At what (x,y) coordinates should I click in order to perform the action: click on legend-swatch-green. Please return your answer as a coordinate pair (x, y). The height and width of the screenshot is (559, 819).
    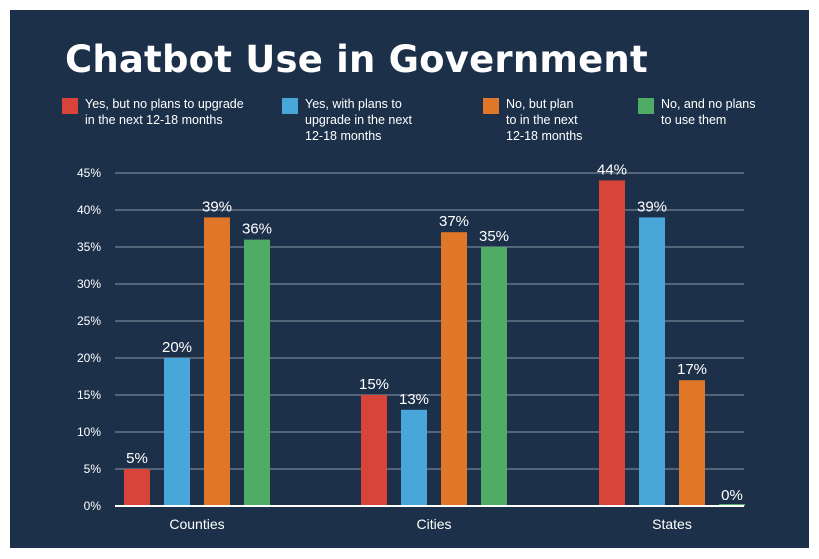
    Looking at the image, I should click on (646, 106).